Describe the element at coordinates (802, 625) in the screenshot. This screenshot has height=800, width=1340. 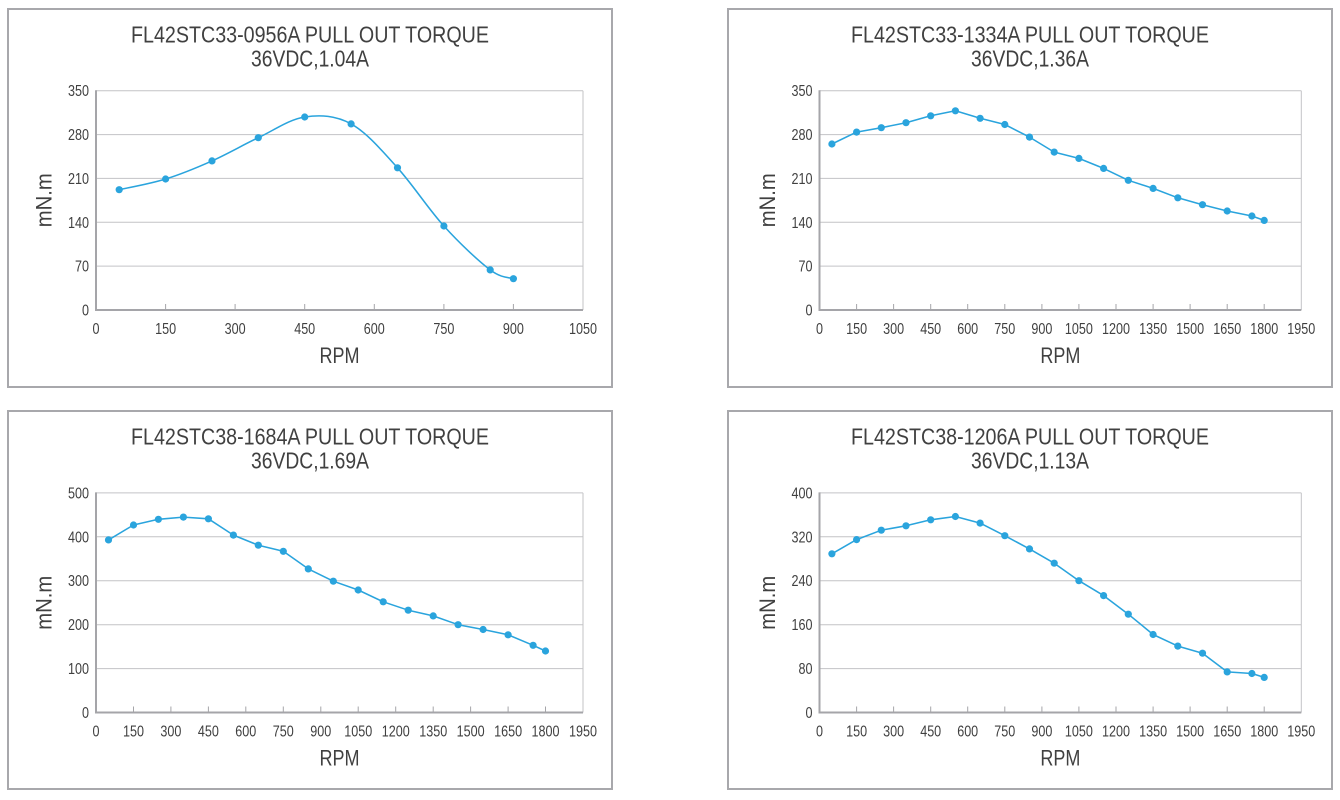
I see `svg-text: 160` at that location.